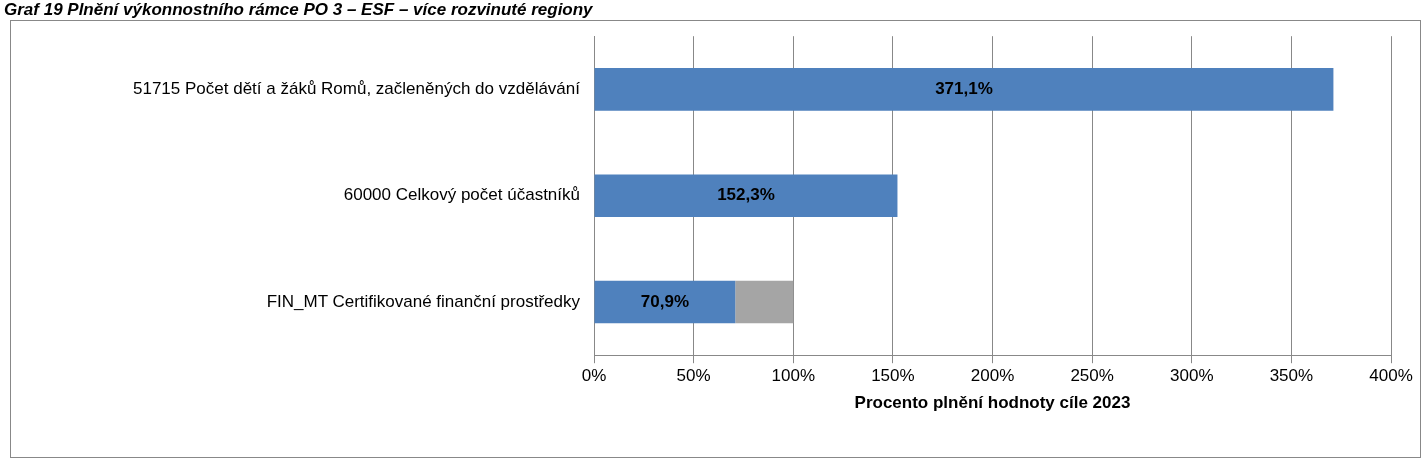 The height and width of the screenshot is (458, 1421). Describe the element at coordinates (992, 376) in the screenshot. I see `x-tick-label: 200%` at that location.